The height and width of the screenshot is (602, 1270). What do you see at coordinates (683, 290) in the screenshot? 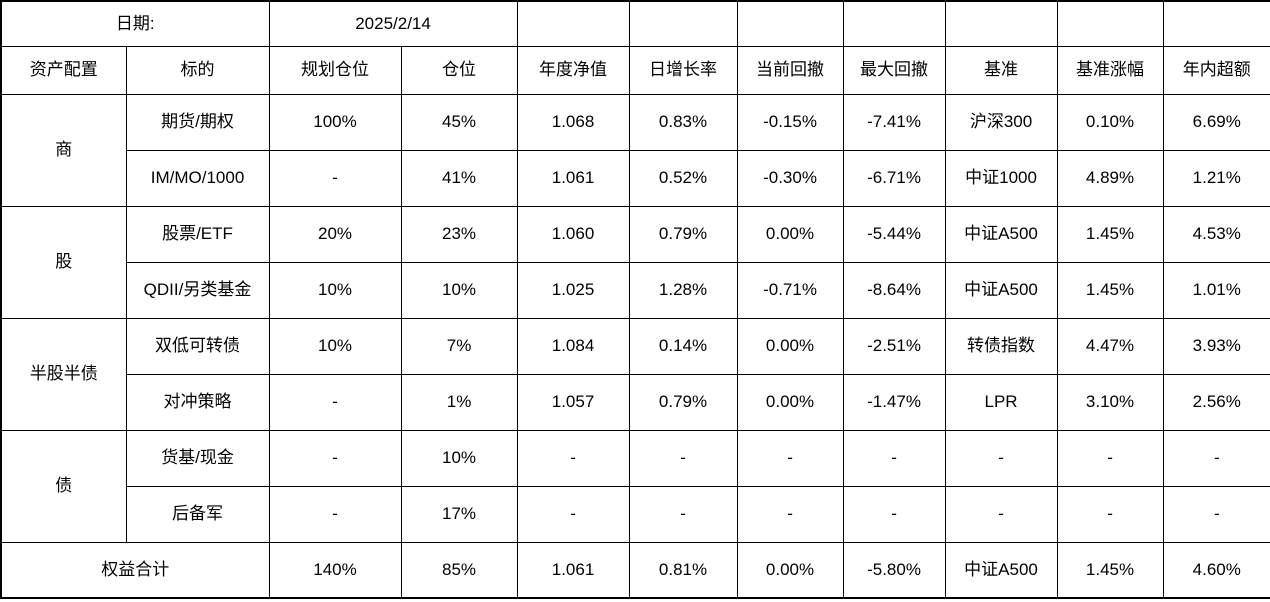
I see `daily-growth-cell: 1.28%` at bounding box center [683, 290].